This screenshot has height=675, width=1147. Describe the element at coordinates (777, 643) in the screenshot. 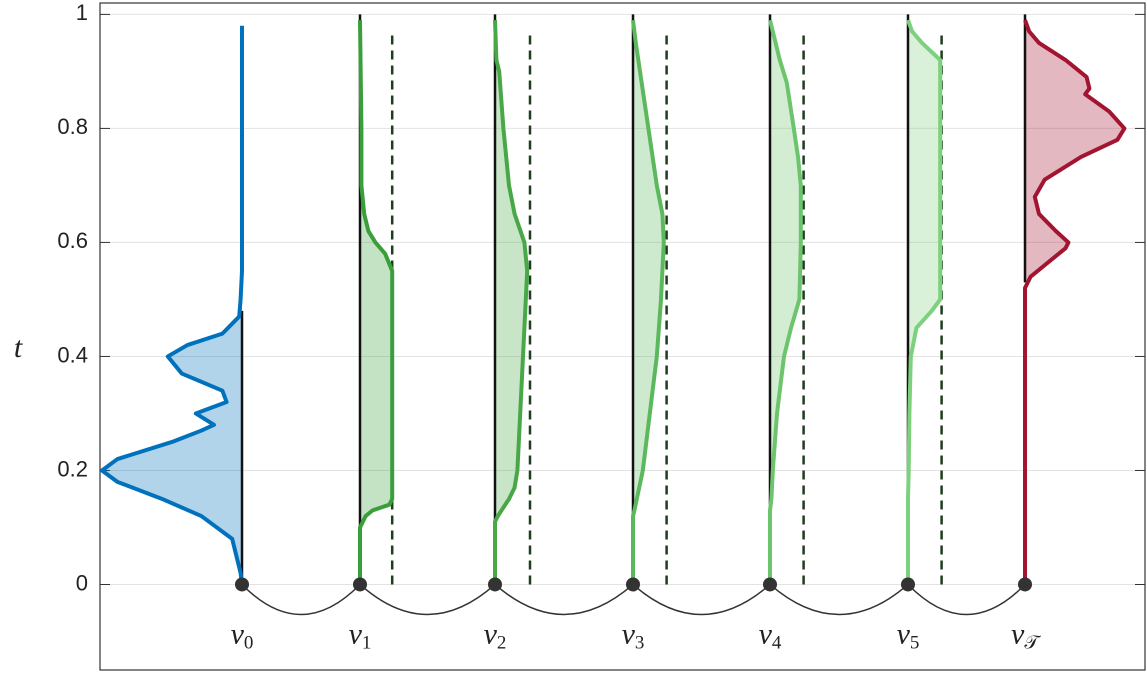

I see `node-label-sub: 4` at that location.